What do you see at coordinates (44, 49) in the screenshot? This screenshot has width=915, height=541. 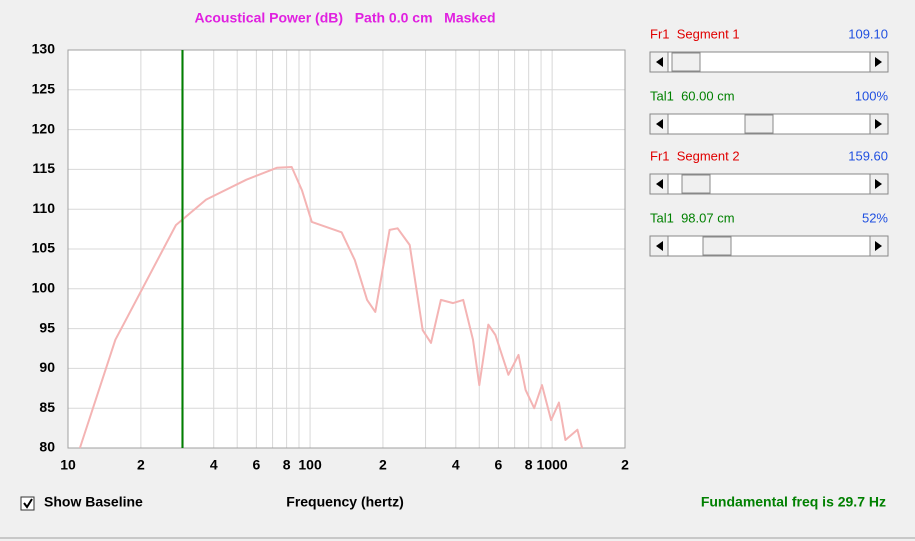 I see `y-tick-label: 130` at bounding box center [44, 49].